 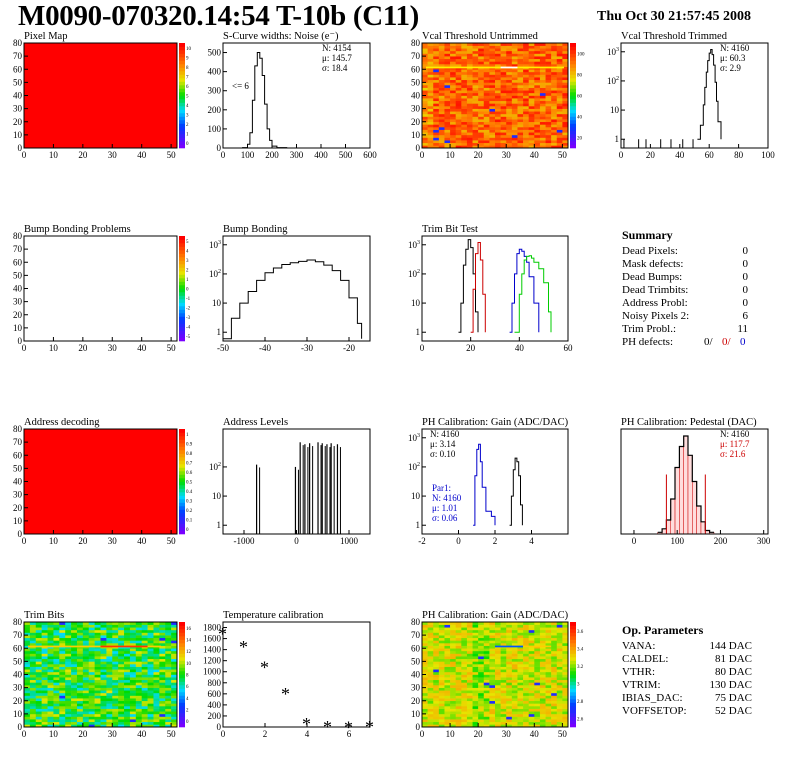 I want to click on tick-exponent: 2, so click(x=219, y=272).